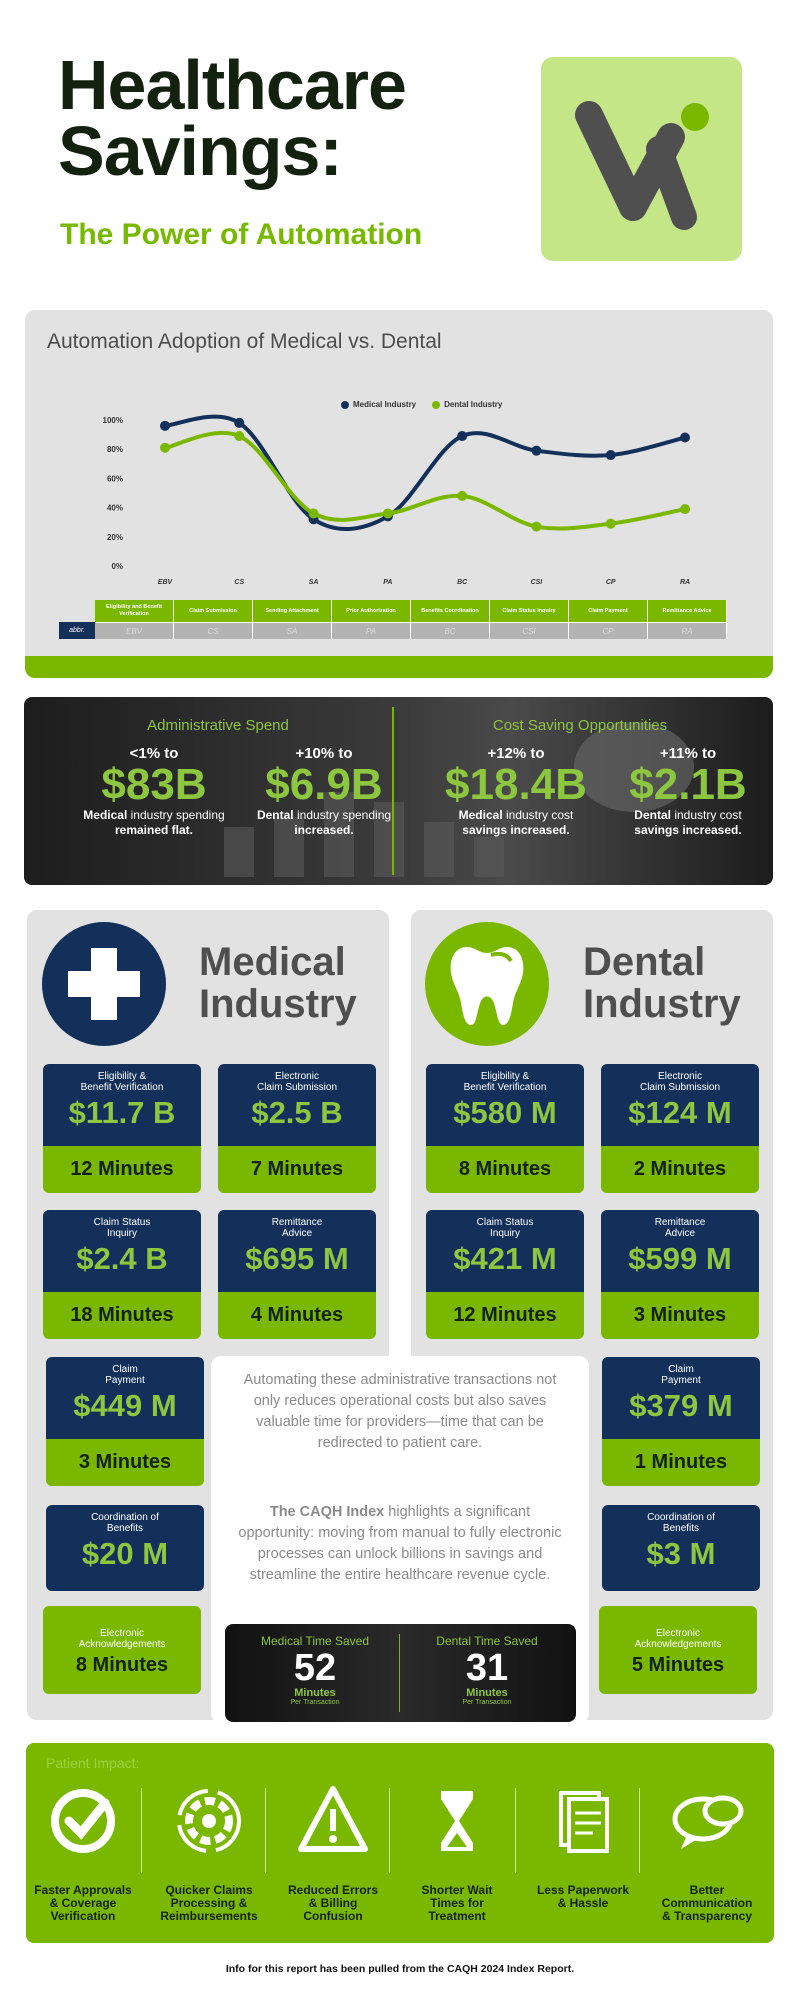  Describe the element at coordinates (122, 1650) in the screenshot. I see `medical-acknowledgements: Electronic Acknowledgements 8 Minutes` at that location.